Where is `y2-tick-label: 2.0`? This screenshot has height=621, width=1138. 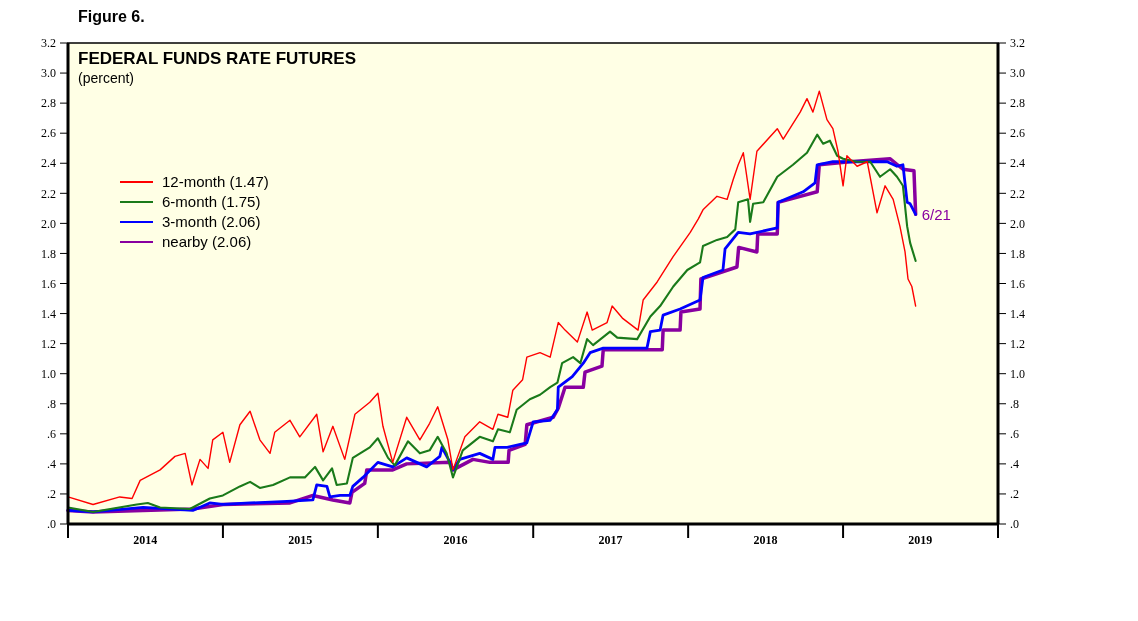 y2-tick-label: 2.0 is located at coordinates (1017, 223).